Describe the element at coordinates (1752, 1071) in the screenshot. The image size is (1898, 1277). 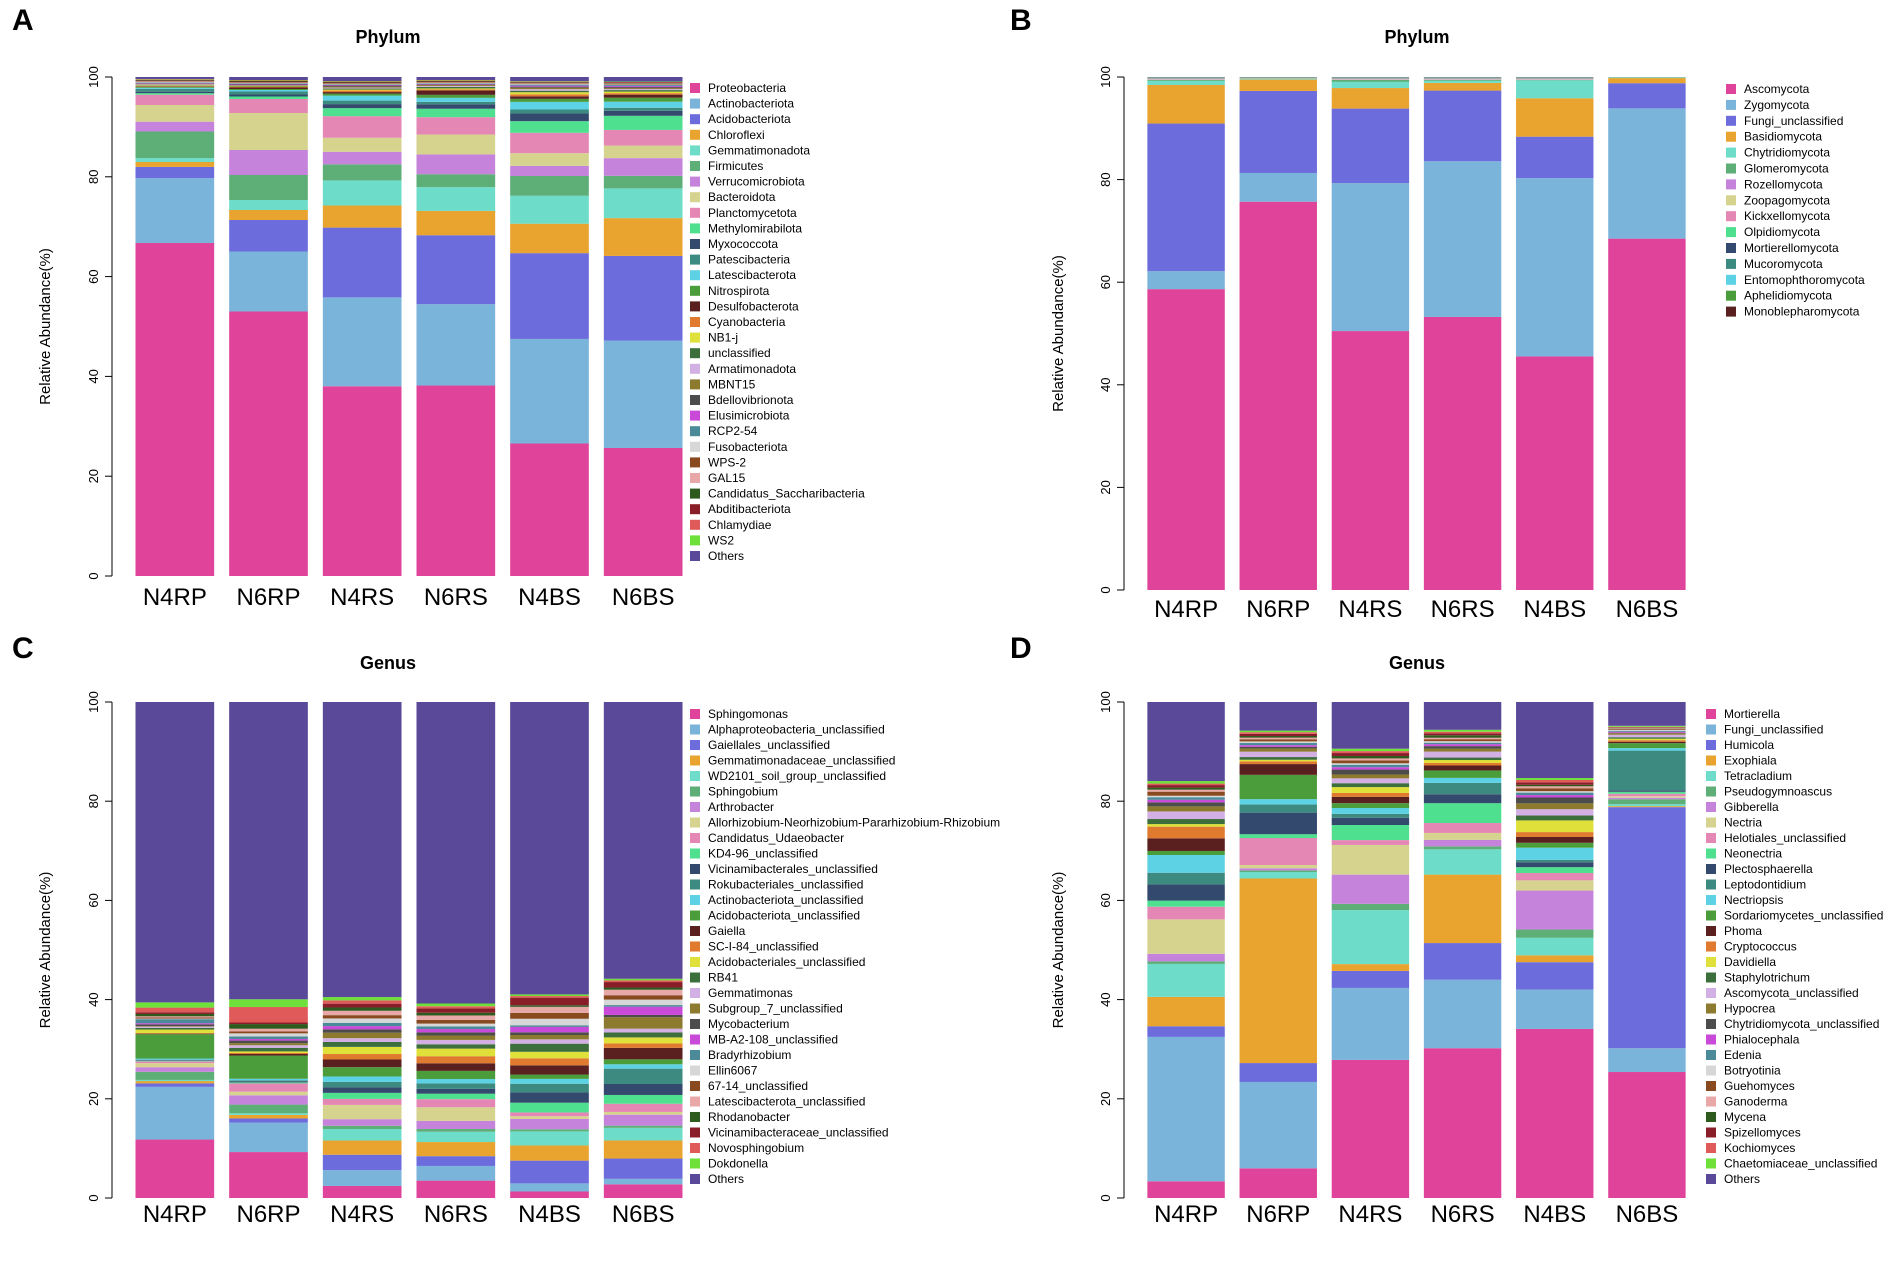
I see `legend-label: Botryotinia` at that location.